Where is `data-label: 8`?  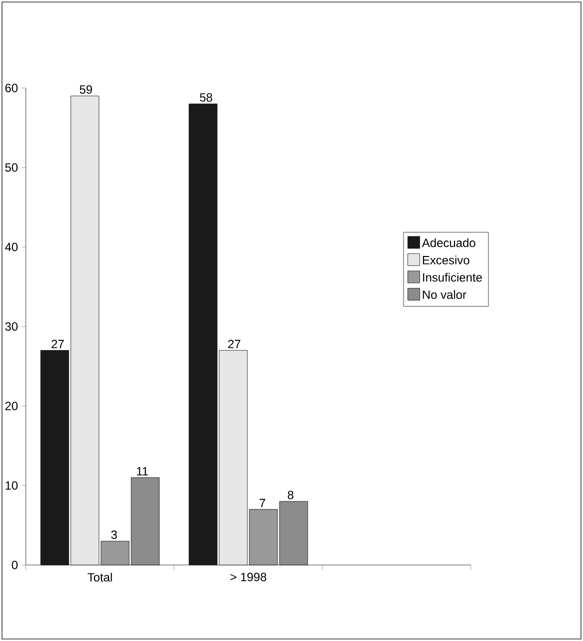
data-label: 8 is located at coordinates (291, 495).